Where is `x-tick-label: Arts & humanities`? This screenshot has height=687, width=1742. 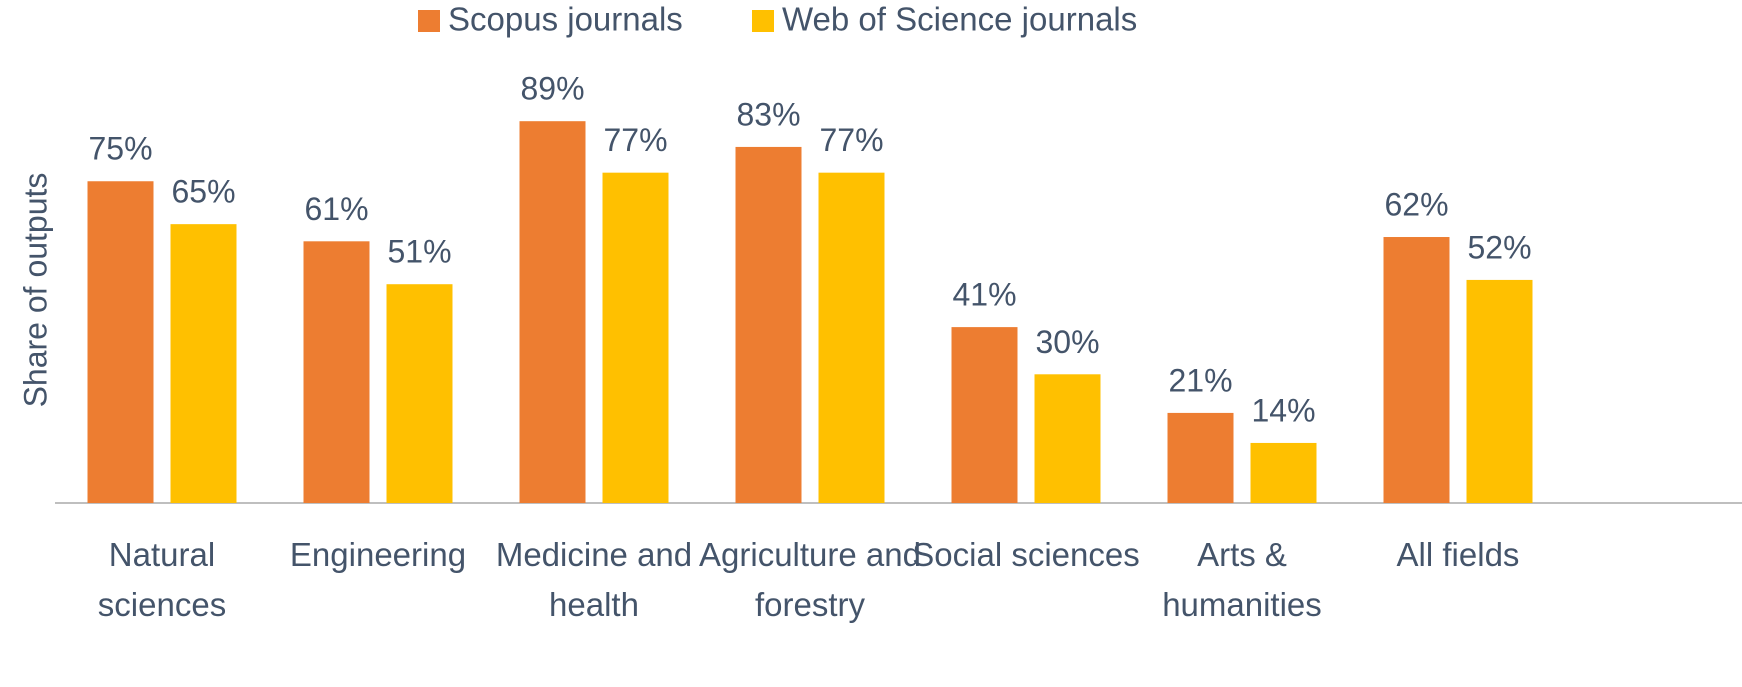 x-tick-label: Arts & humanities is located at coordinates (1242, 579).